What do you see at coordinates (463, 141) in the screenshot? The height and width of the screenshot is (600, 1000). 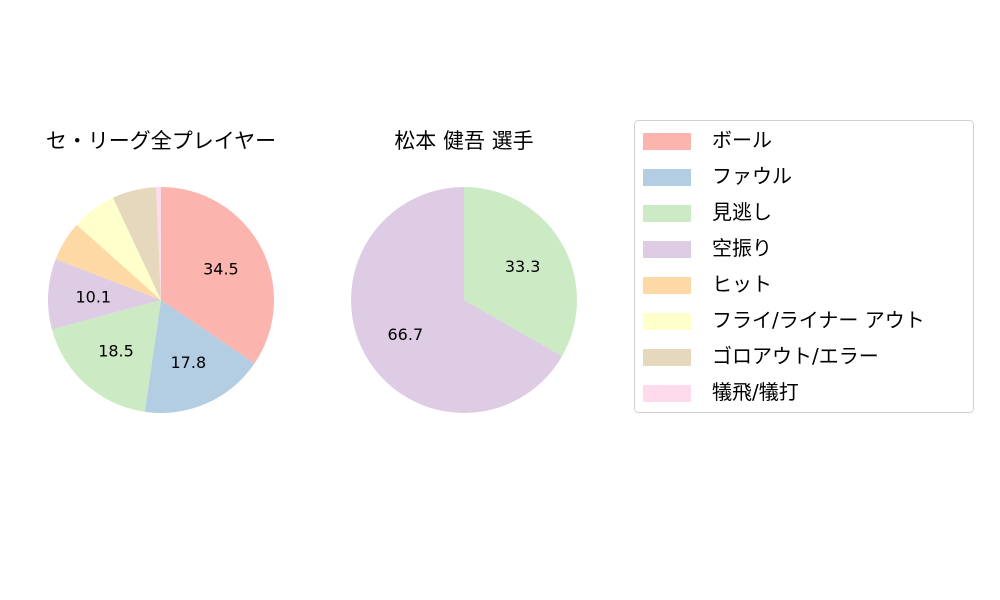 I see `pie2-title: 松本 健吾 選手` at bounding box center [463, 141].